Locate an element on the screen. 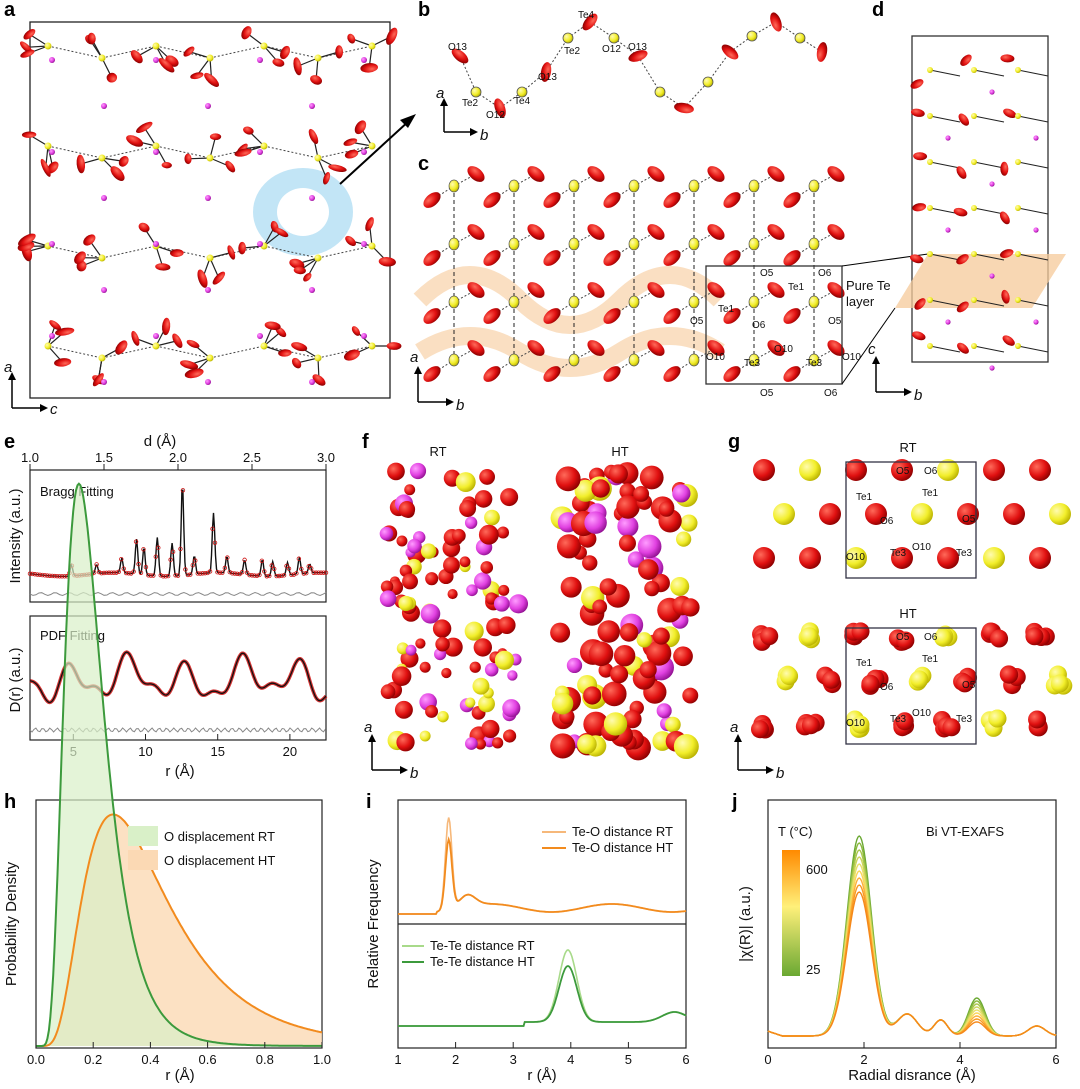 This screenshot has width=1080, height=1089. pure-te-label: Pure Te is located at coordinates (868, 285).